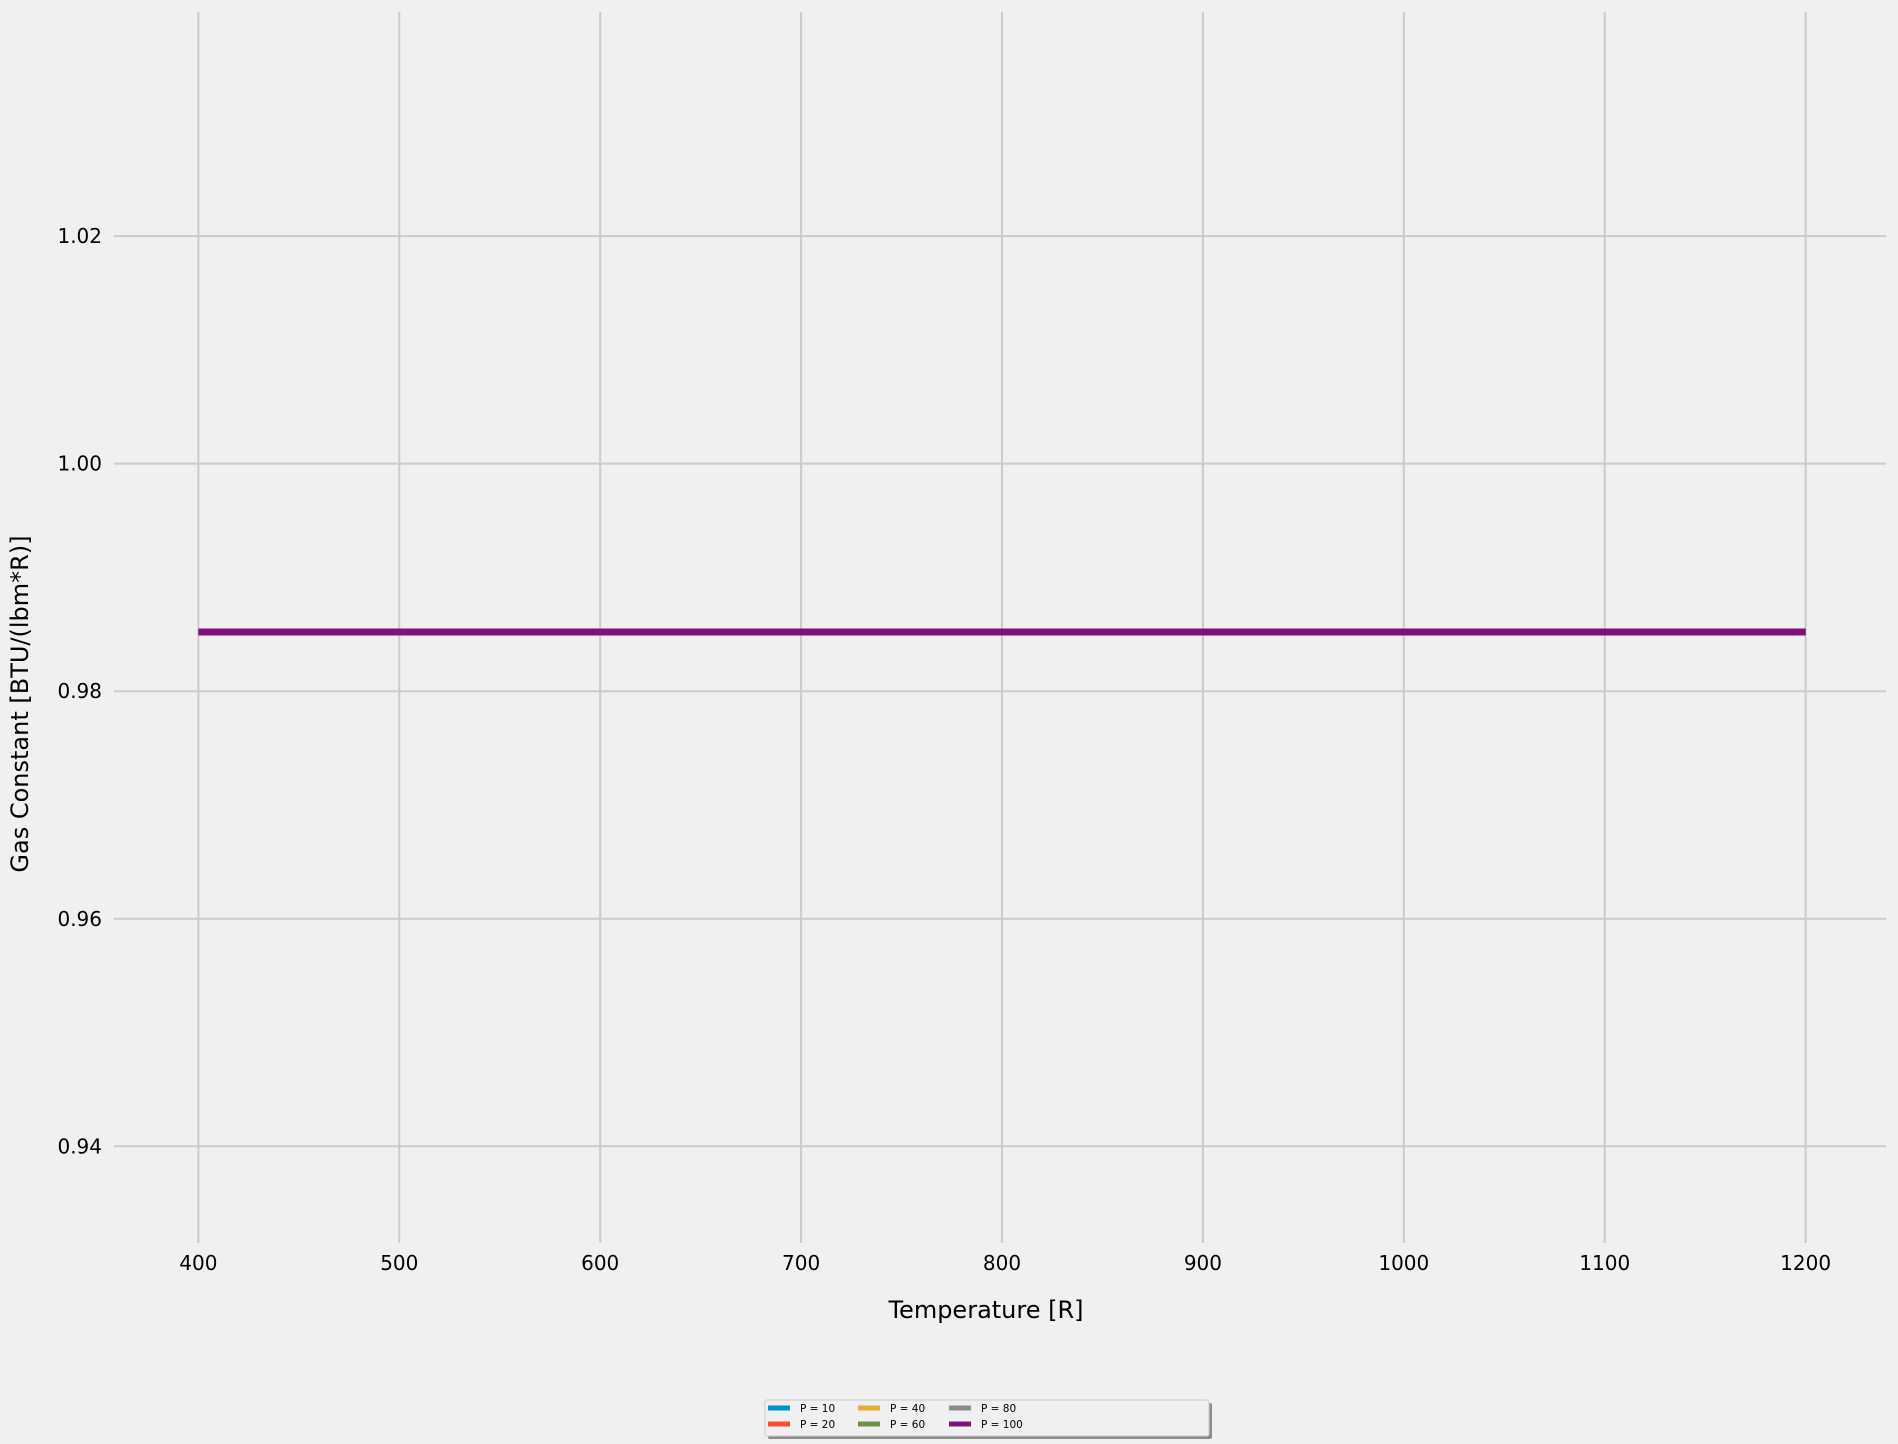 The height and width of the screenshot is (1444, 1898). Describe the element at coordinates (998, 1409) in the screenshot. I see `legend-label-5: P = 80` at that location.